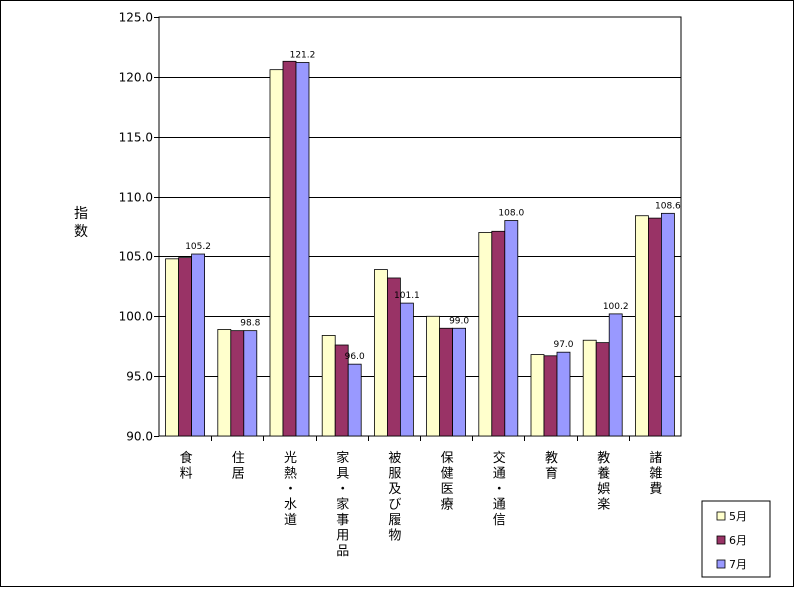 This screenshot has height=591, width=794. What do you see at coordinates (290, 474) in the screenshot?
I see `category-label-char: 熱` at bounding box center [290, 474].